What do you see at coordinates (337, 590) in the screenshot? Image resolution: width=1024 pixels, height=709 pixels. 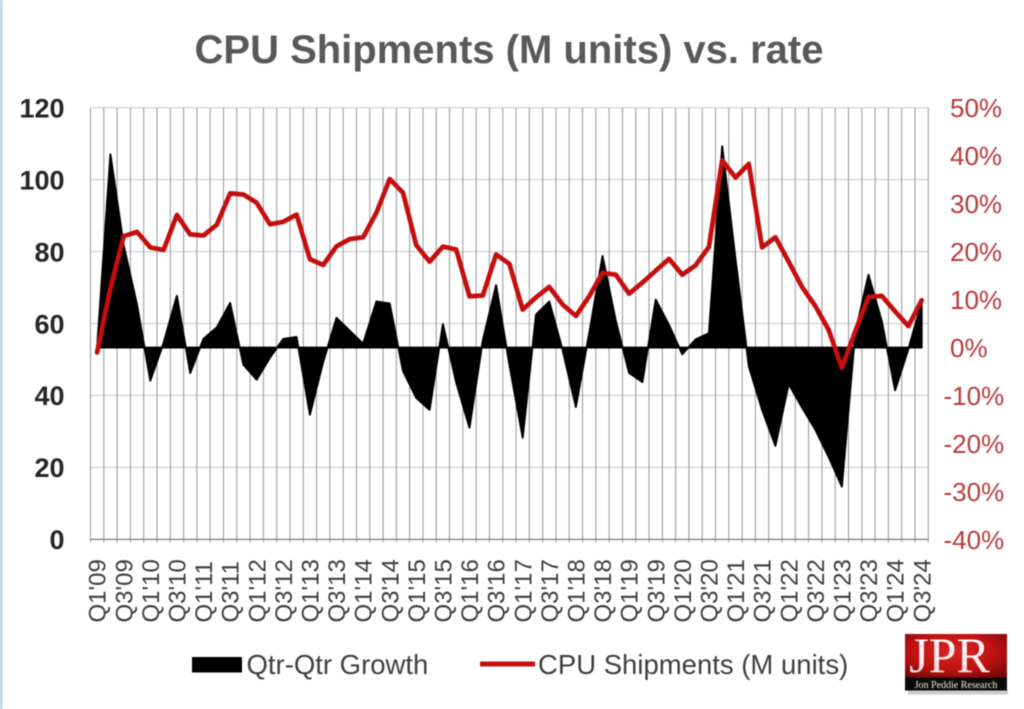 I see `svg-text: Q3'13` at bounding box center [337, 590].